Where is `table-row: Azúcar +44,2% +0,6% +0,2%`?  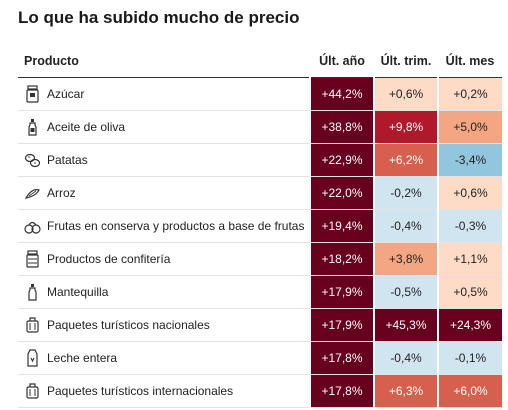 table-row: Azúcar +44,2% +0,6% +0,2% is located at coordinates (260, 94).